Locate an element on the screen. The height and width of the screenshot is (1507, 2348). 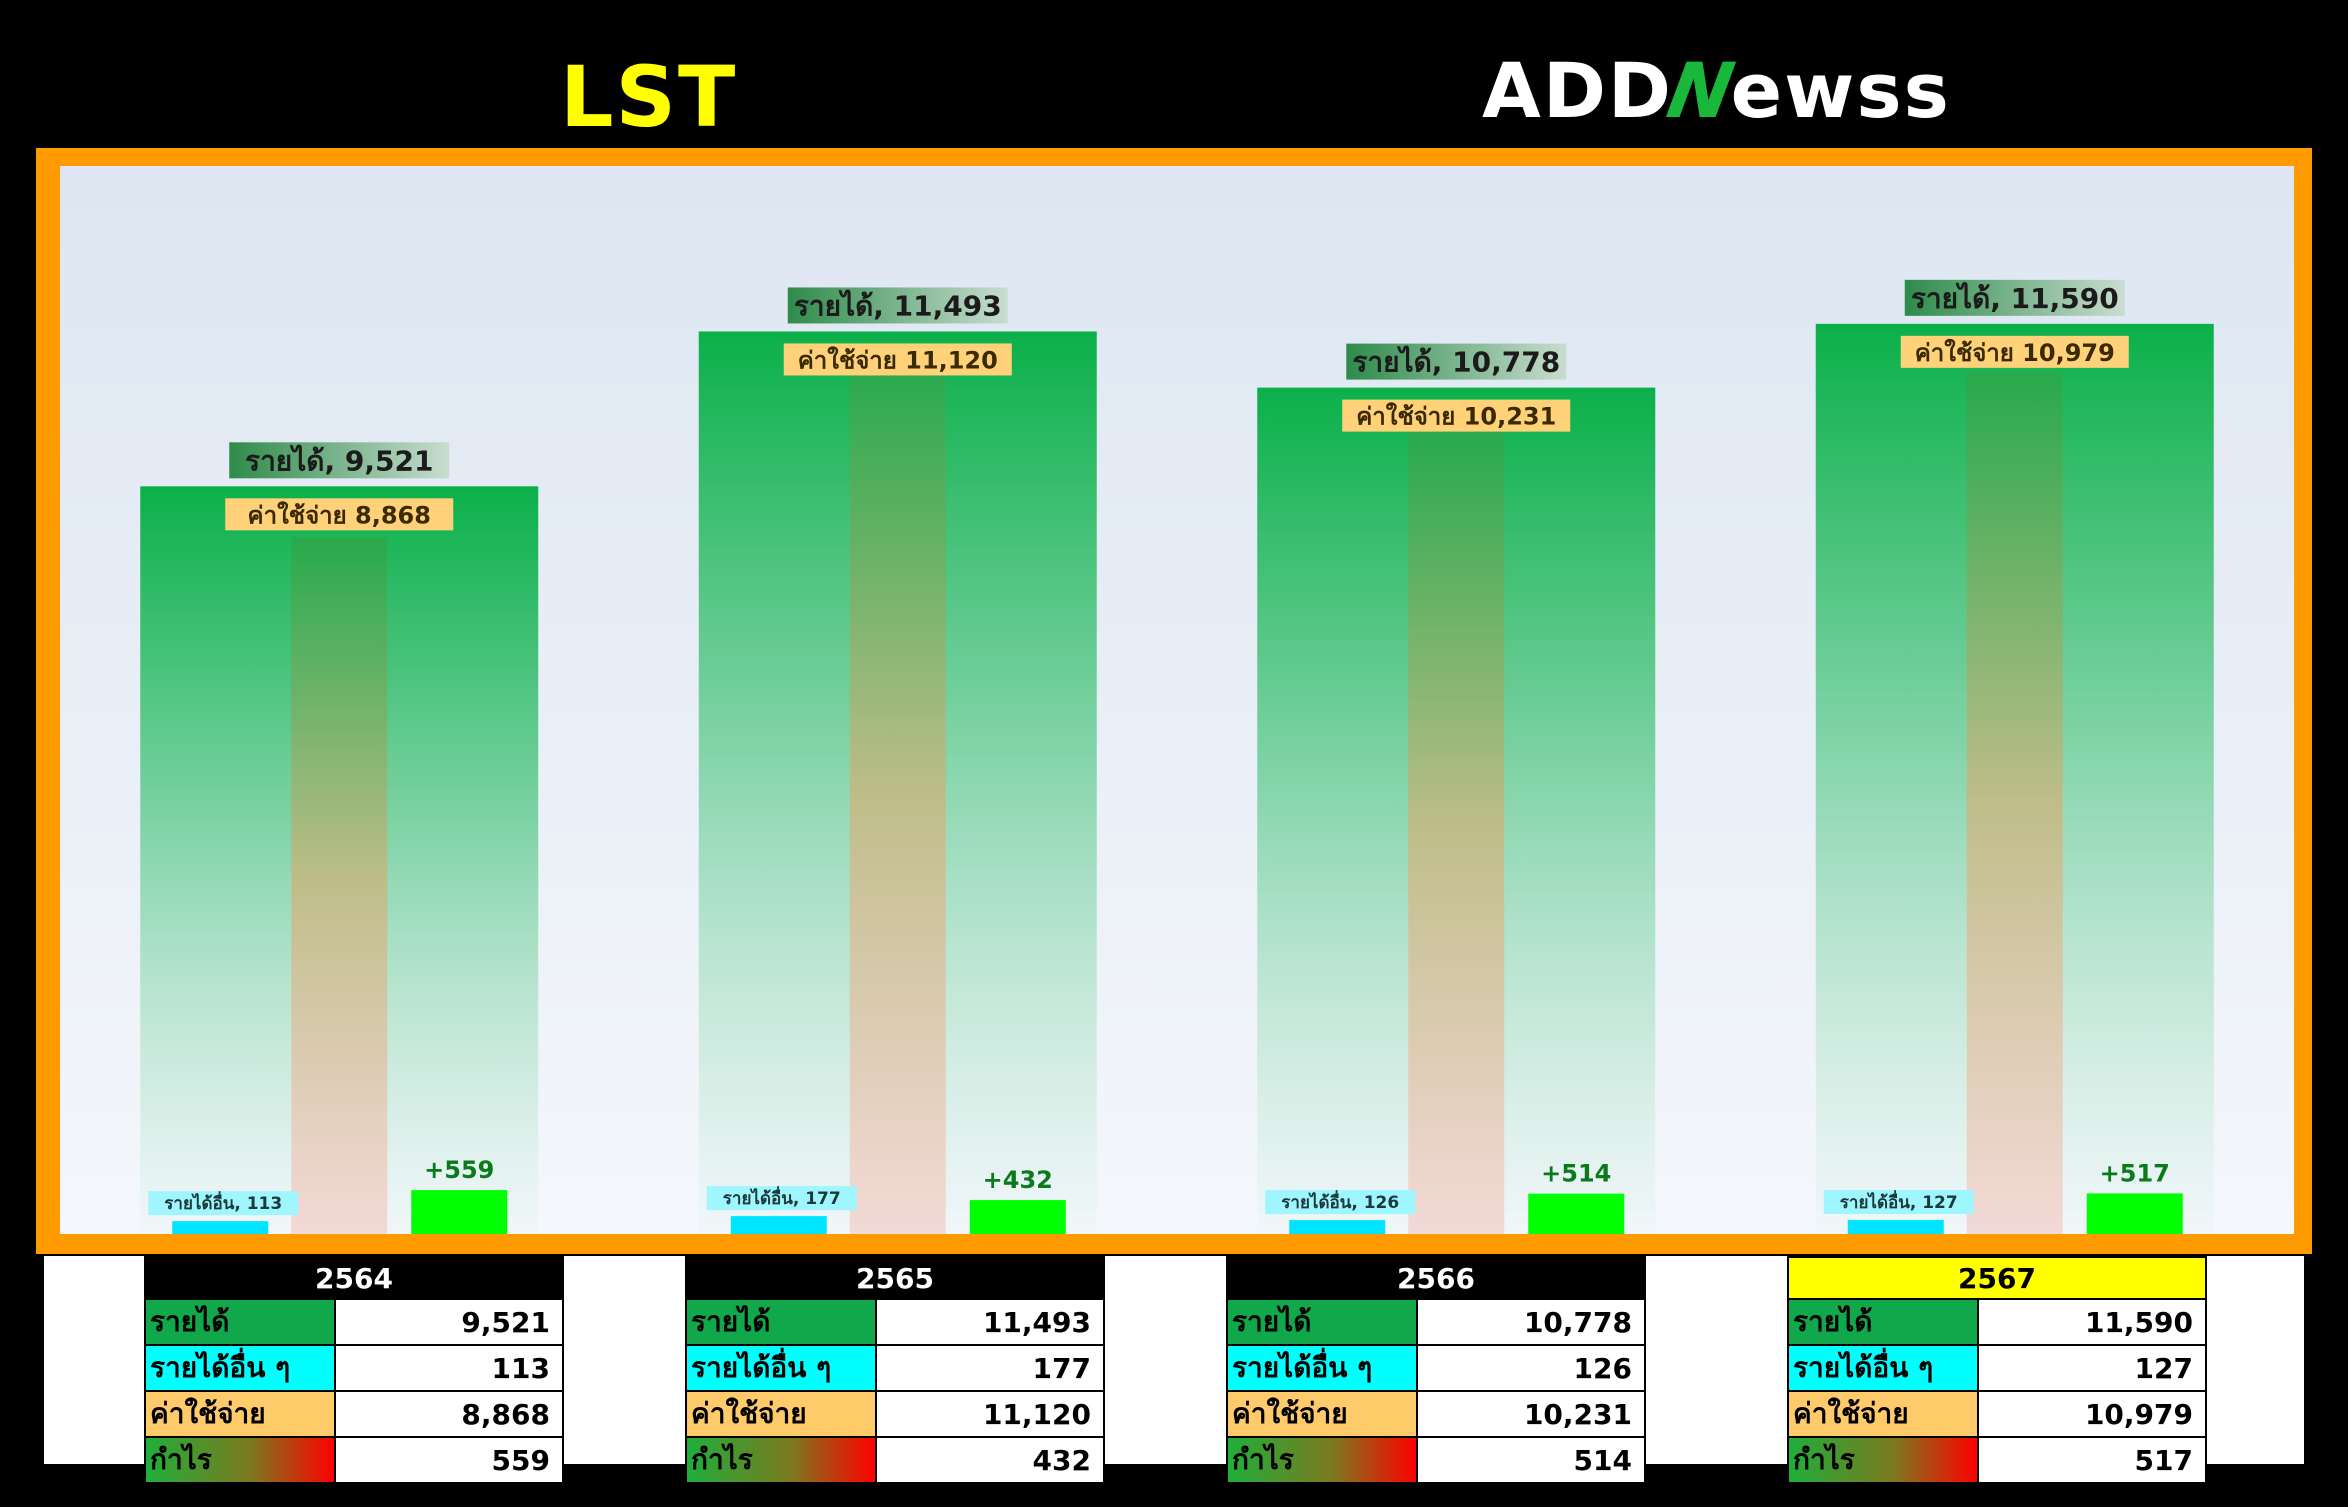
table-row: ค่าใช้จ่าย 10,231 is located at coordinates (1436, 1414).